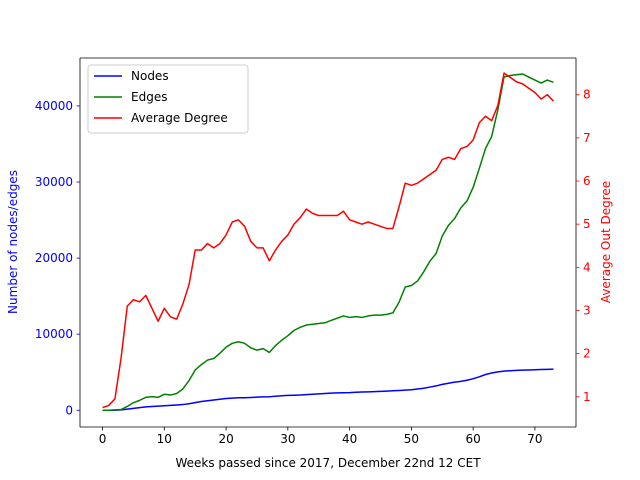 The width and height of the screenshot is (640, 480). What do you see at coordinates (179, 118) in the screenshot?
I see `legend-label-average-degree: Average Degree` at bounding box center [179, 118].